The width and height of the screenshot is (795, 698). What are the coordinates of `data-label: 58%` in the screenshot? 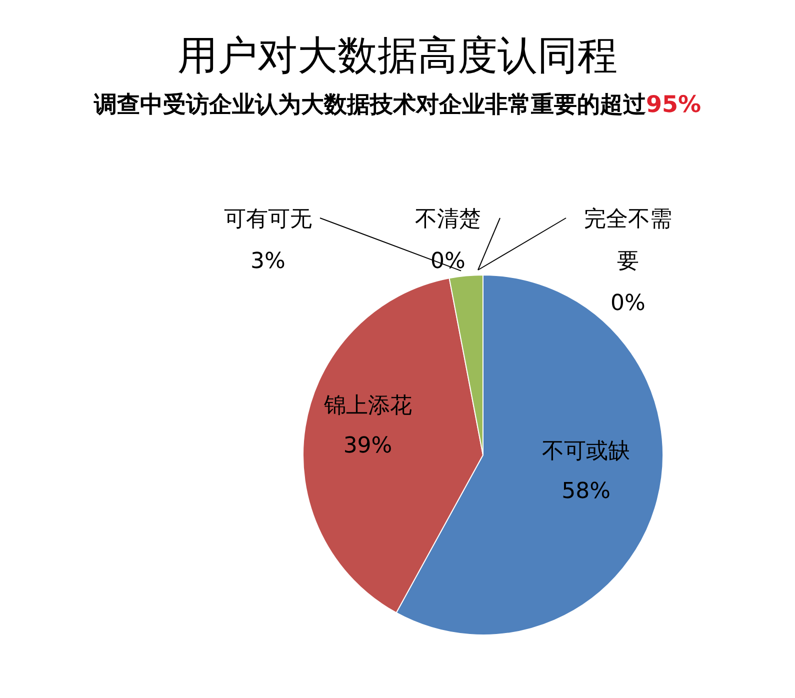 It's located at (586, 491).